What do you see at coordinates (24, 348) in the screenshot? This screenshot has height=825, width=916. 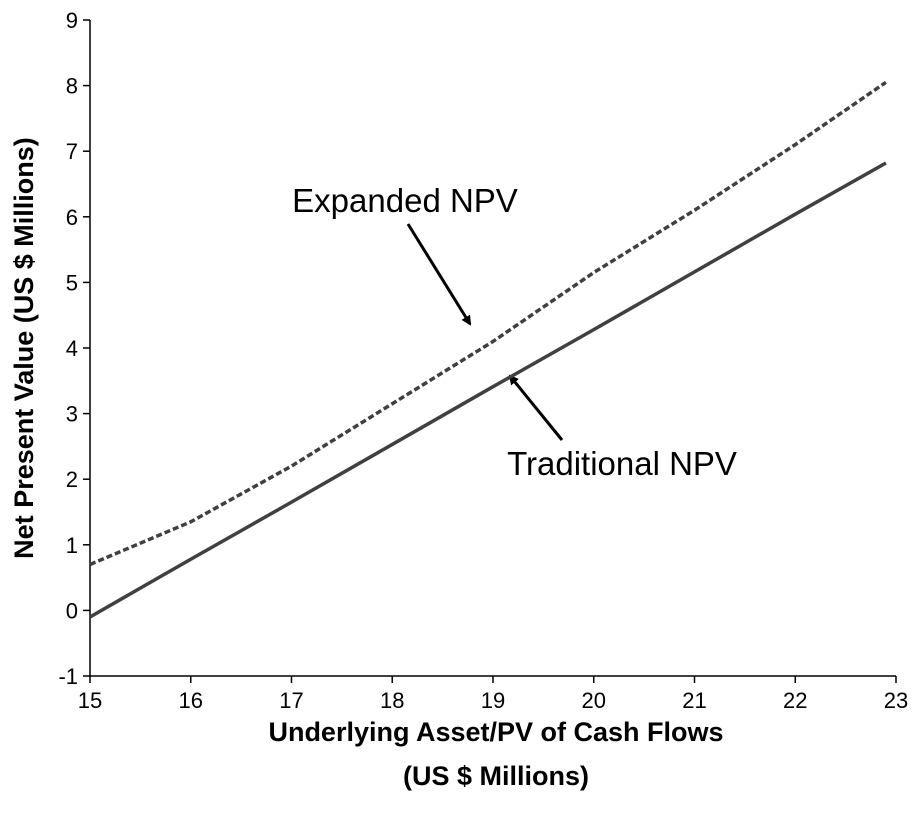 I see `y-axis-label: Net Present Value (US $ Millions)` at bounding box center [24, 348].